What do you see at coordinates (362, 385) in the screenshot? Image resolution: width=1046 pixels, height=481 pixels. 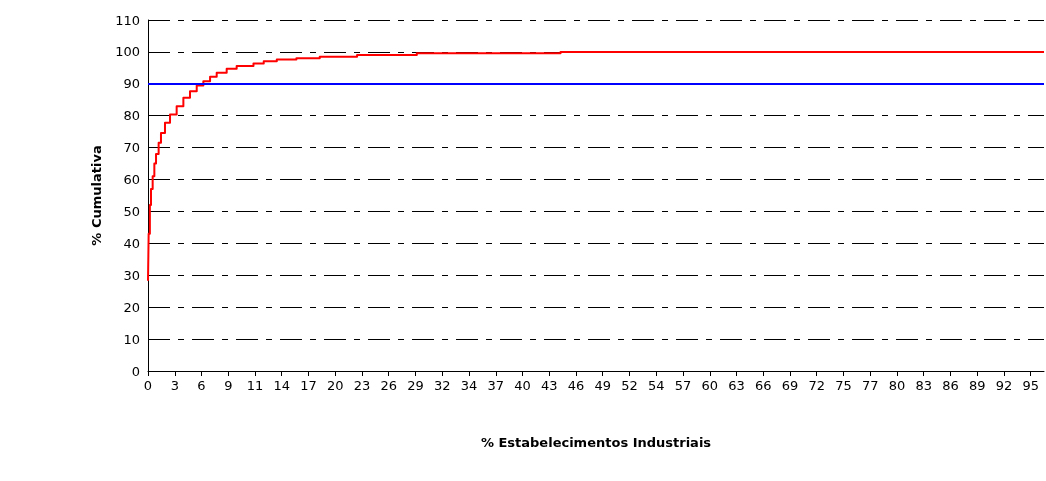 I see `x-tick-label: 23` at bounding box center [362, 385].